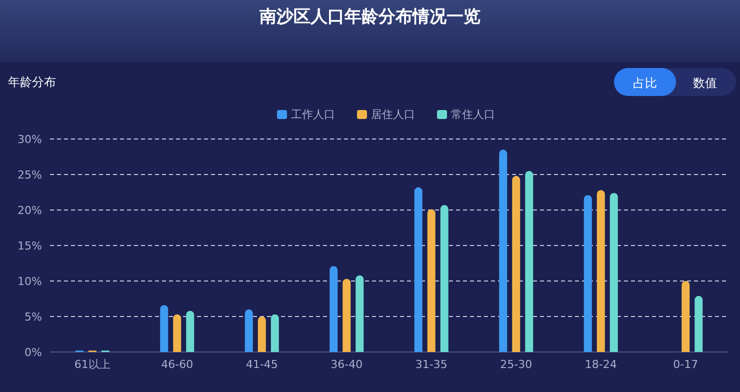 This screenshot has height=392, width=740. I want to click on text: 占比, so click(645, 83).